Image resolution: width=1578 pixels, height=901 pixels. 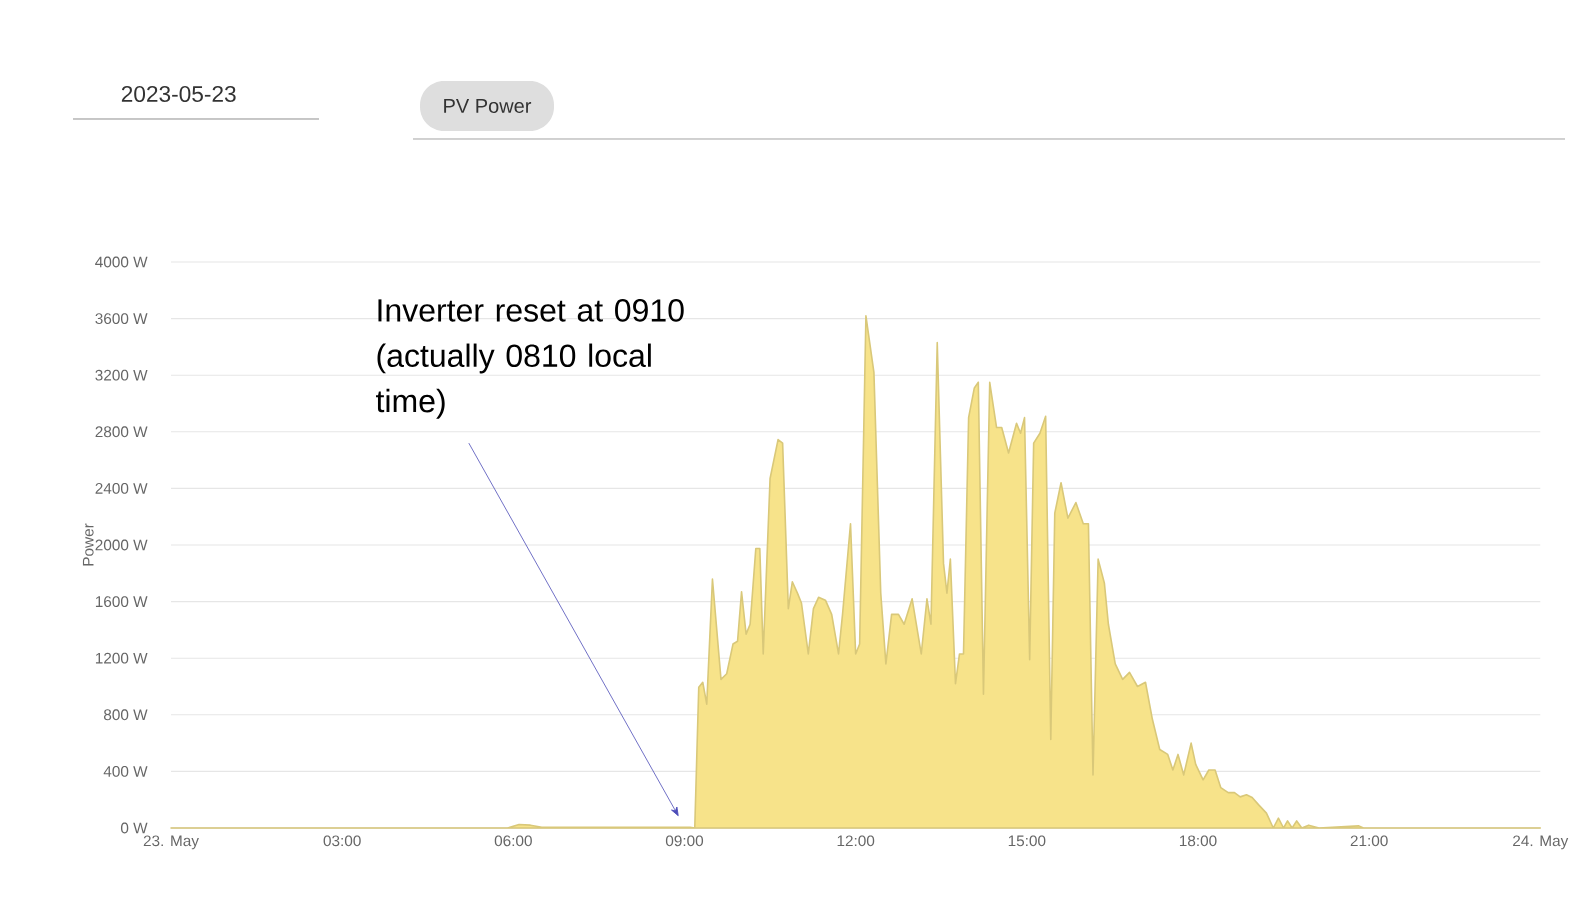 What do you see at coordinates (342, 841) in the screenshot?
I see `x-tick-label: 03:00` at bounding box center [342, 841].